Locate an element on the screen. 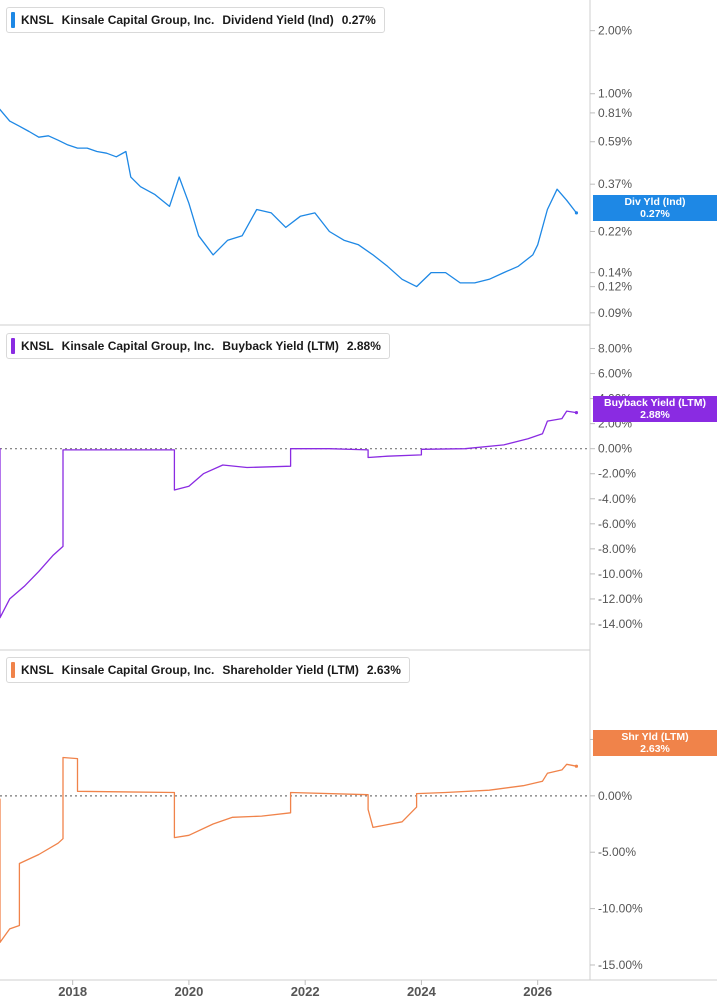 This screenshot has width=717, height=1005. legend-value: 2.88% is located at coordinates (363, 346).